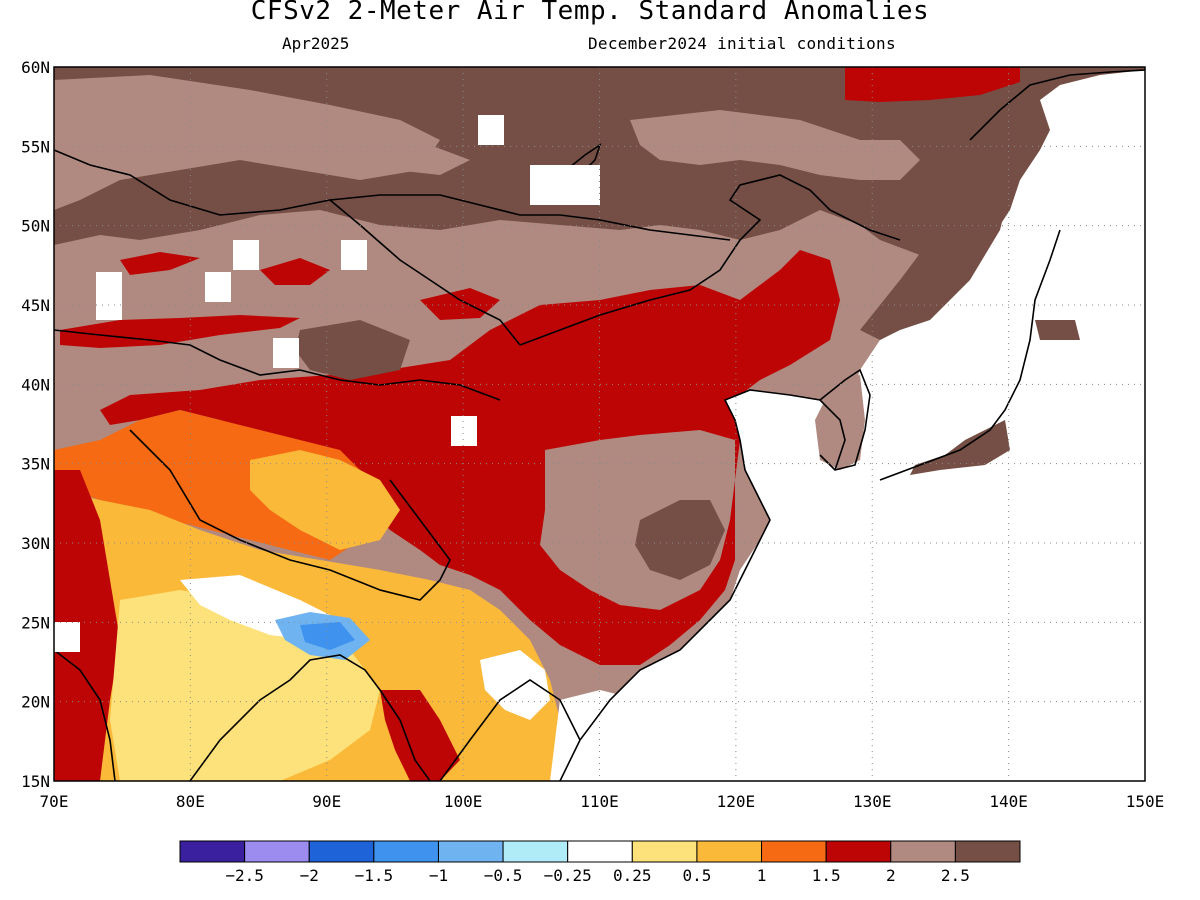 The image size is (1200, 900). Describe the element at coordinates (955, 875) in the screenshot. I see `colorbar-label: 2.5` at that location.